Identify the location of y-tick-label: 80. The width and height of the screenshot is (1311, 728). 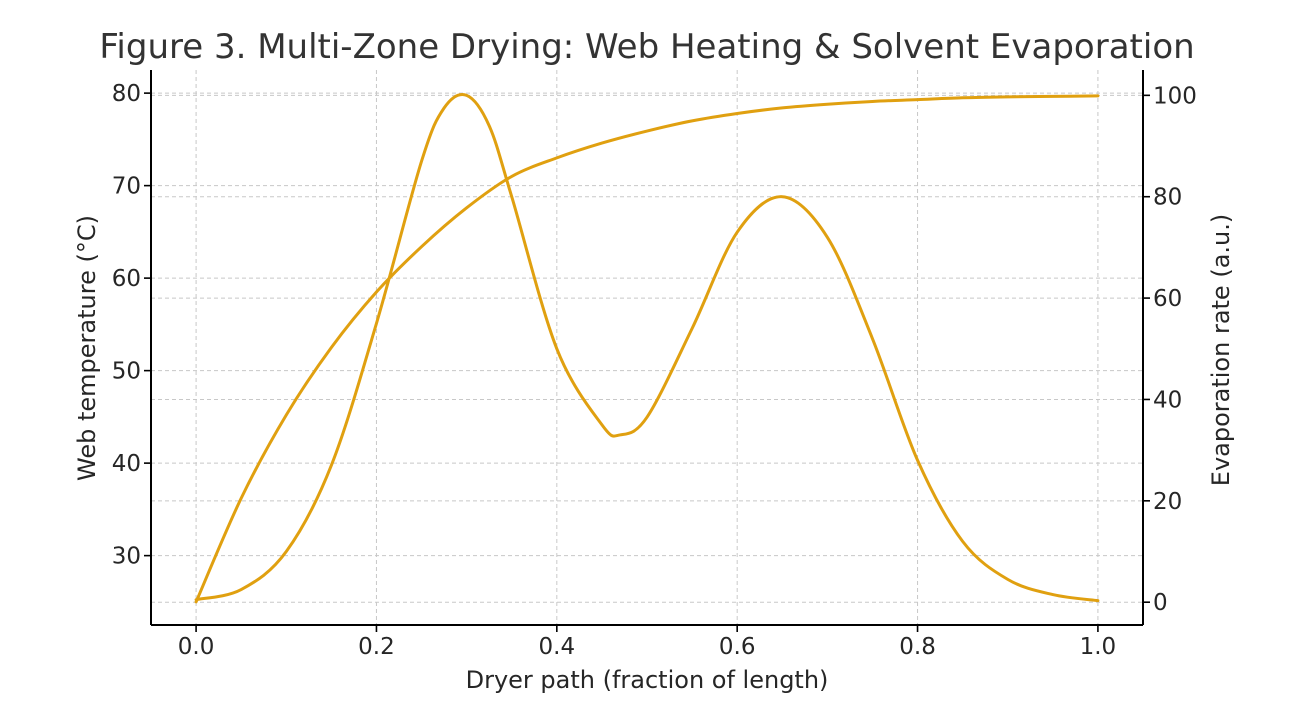
(126, 94).